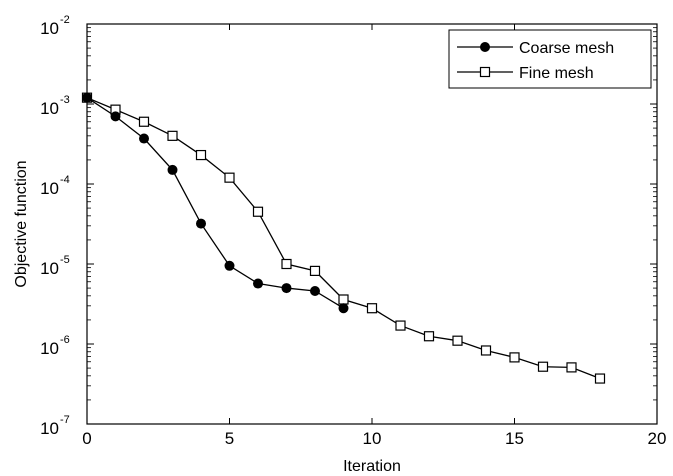 The height and width of the screenshot is (476, 673). What do you see at coordinates (229, 438) in the screenshot?
I see `x-tick-label: 5` at bounding box center [229, 438].